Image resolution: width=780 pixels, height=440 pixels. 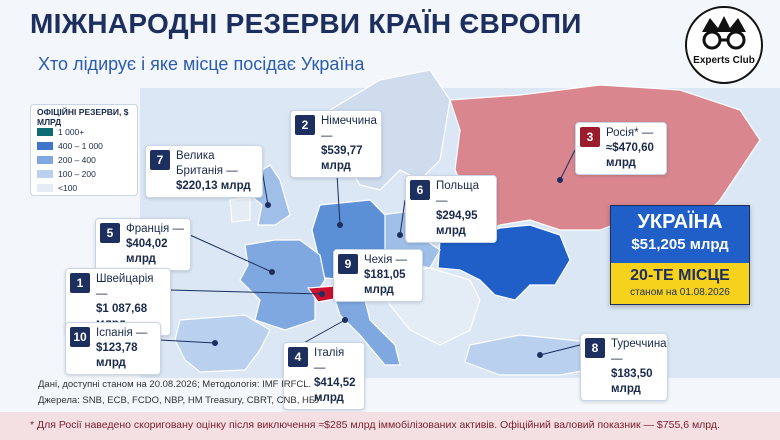 What do you see at coordinates (457, 223) in the screenshot?
I see `reserve-value: $294,95 млрд` at bounding box center [457, 223].